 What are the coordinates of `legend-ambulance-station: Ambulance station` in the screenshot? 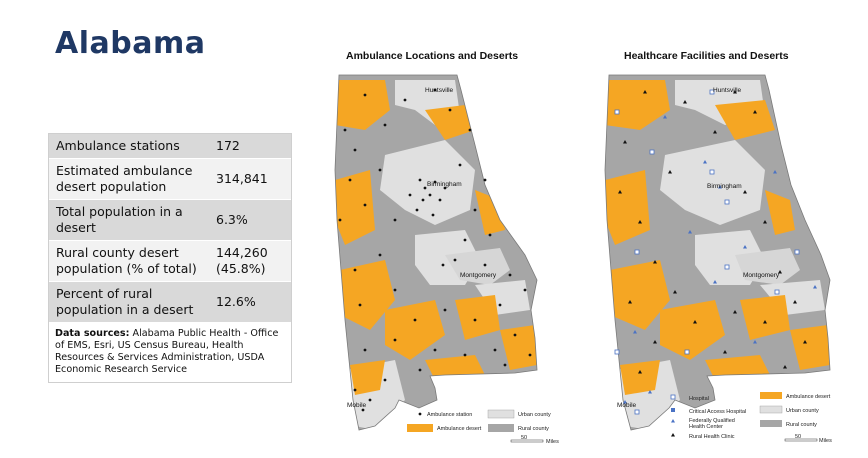 It's located at (449, 415).